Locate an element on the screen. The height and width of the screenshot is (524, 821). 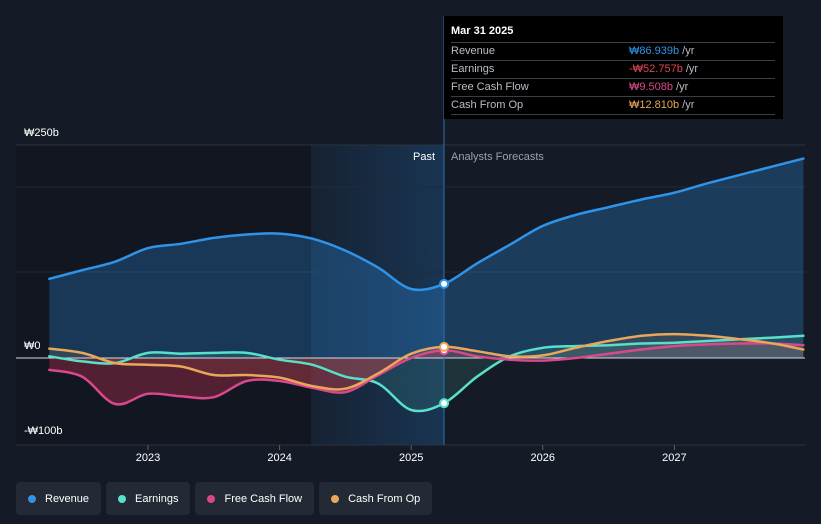
y-tick-label: ₩0 is located at coordinates (32, 346).